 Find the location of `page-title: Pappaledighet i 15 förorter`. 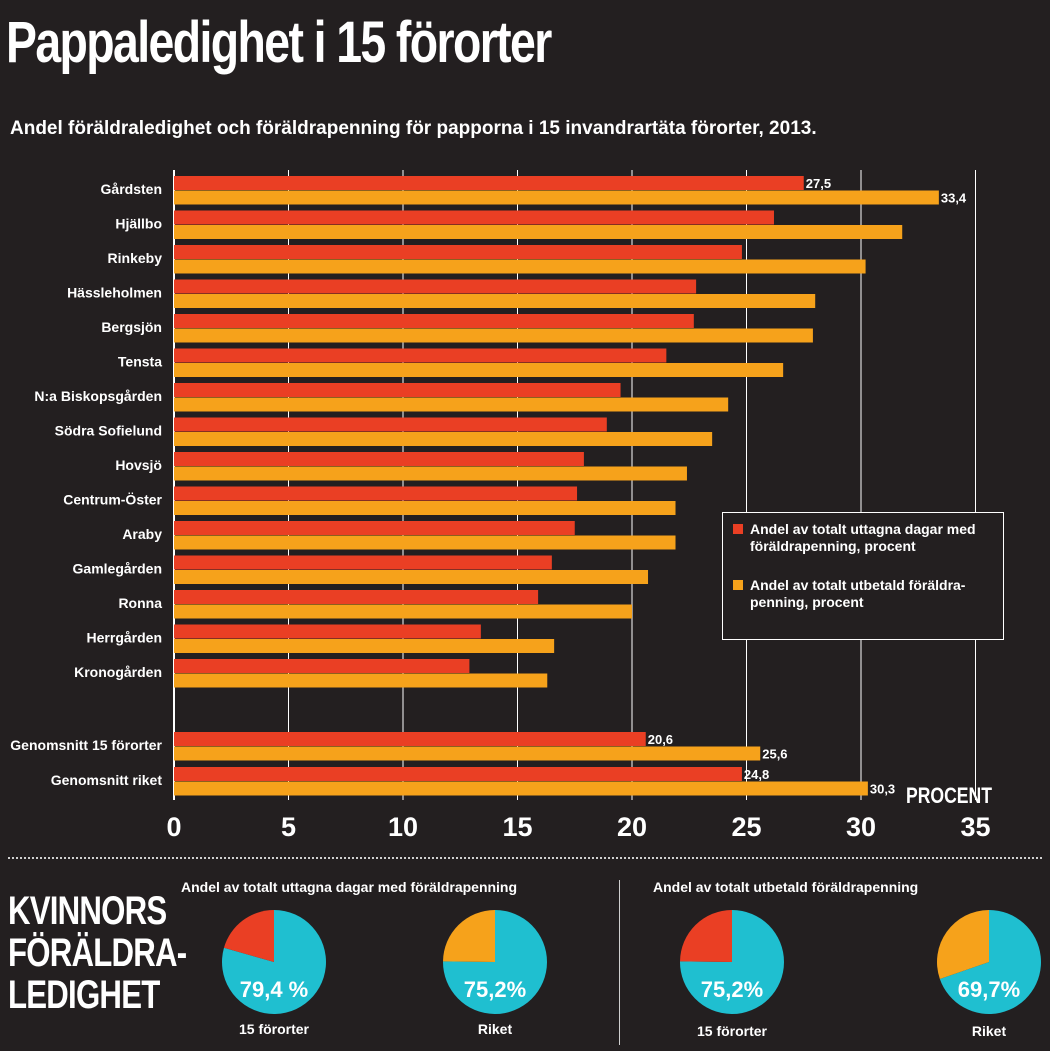

page-title: Pappaledighet i 15 förorter is located at coordinates (279, 42).